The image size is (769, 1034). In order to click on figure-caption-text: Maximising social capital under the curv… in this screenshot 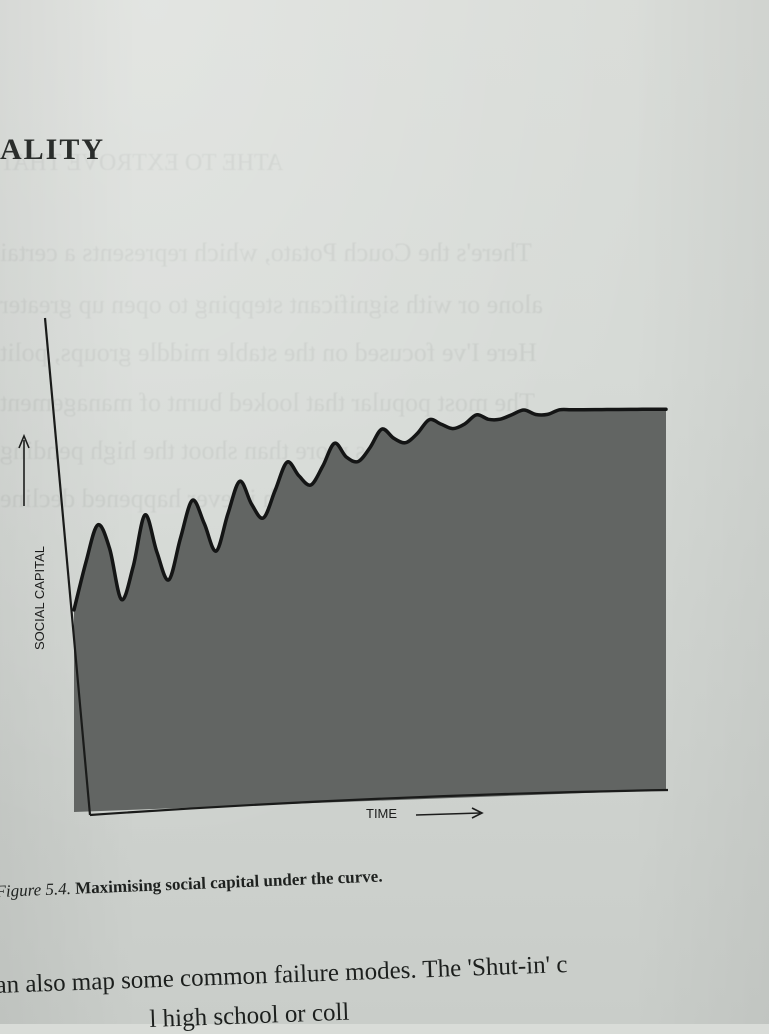, I will do `click(228, 882)`.